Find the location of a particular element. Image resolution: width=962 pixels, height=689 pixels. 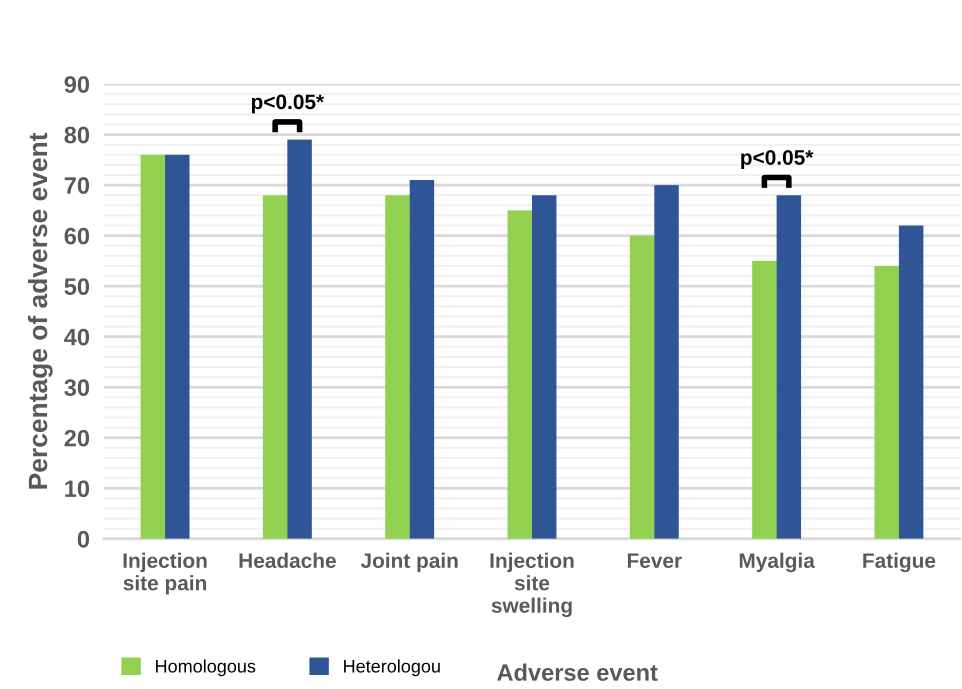

x-axis-title: Adverse event is located at coordinates (577, 672).